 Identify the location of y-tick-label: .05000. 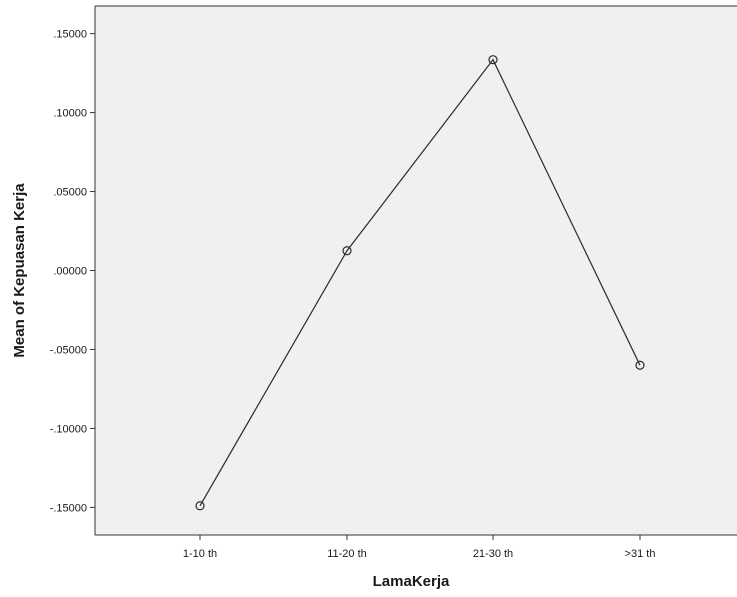
(70, 193).